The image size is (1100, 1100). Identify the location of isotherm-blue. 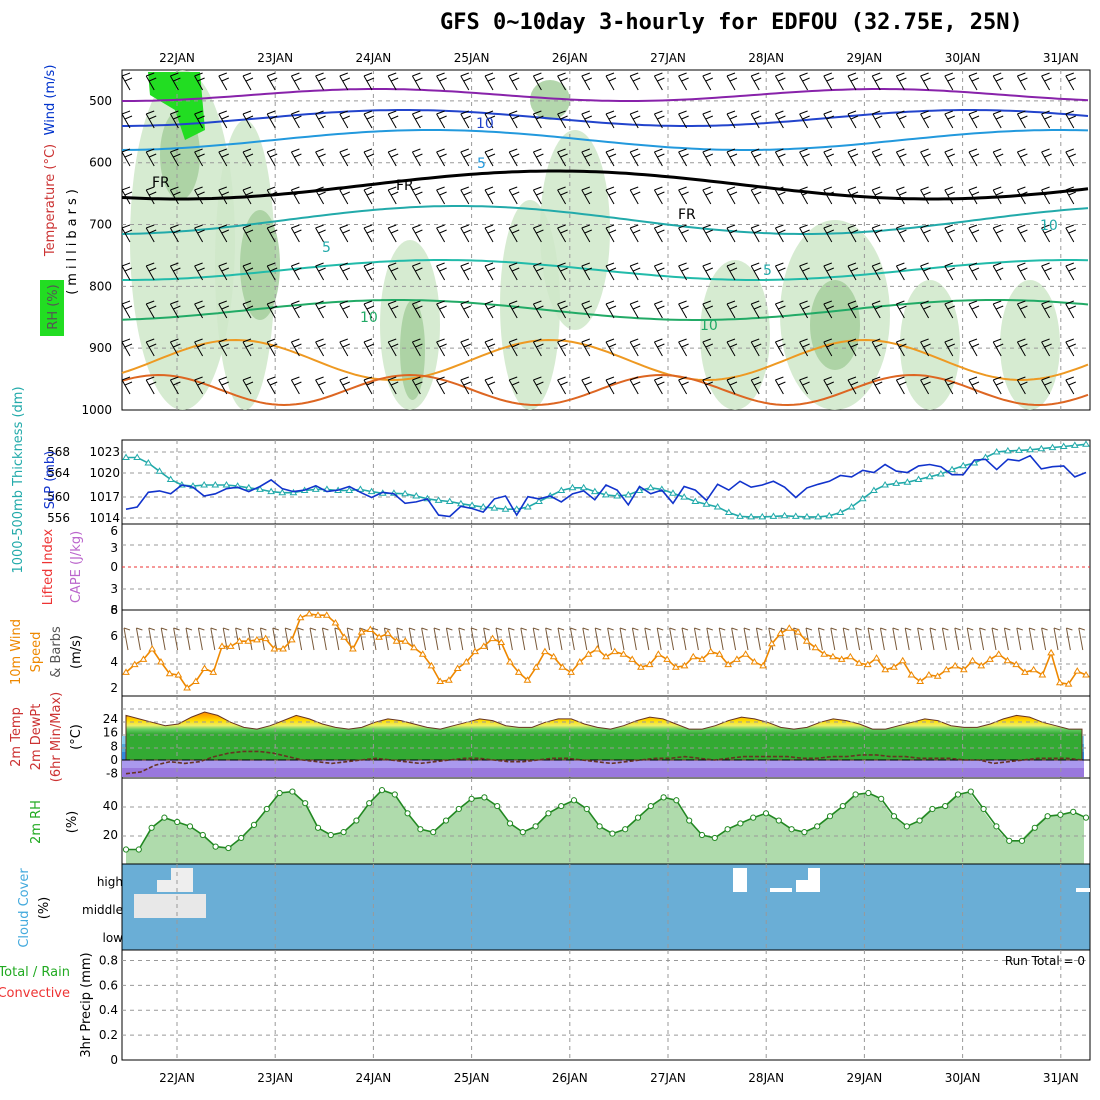
(605, 118).